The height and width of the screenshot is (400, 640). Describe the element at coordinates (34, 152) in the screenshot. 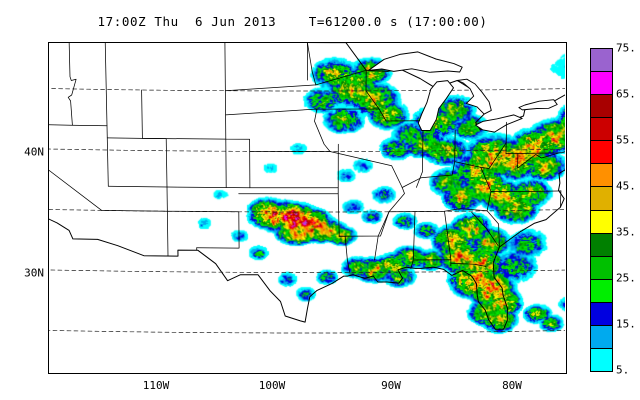

I see `lat-label-40n: 40N` at that location.